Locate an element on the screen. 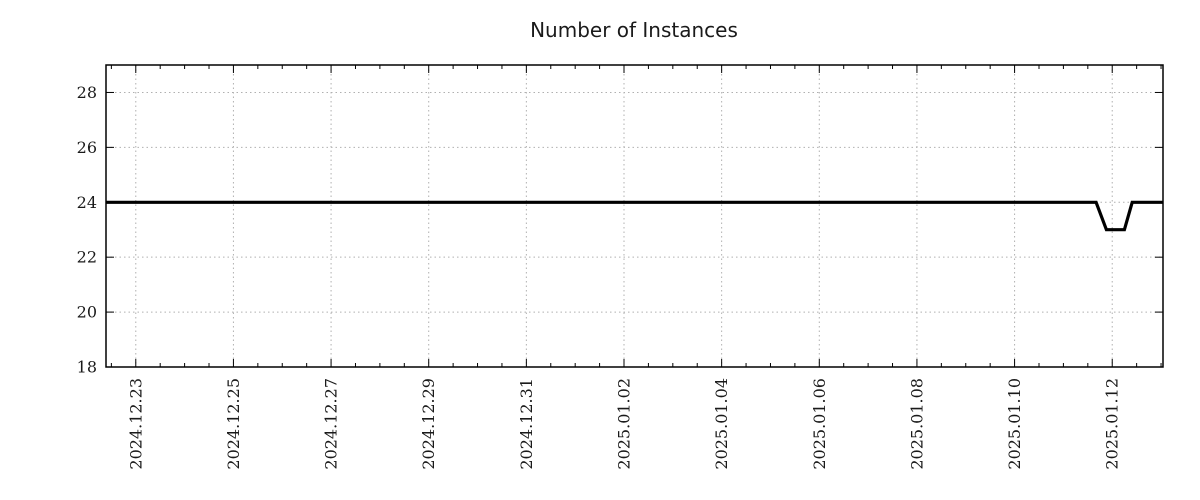 The width and height of the screenshot is (1200, 500). y-axis-labels: 18 20 22 24 26 28 is located at coordinates (87, 230).